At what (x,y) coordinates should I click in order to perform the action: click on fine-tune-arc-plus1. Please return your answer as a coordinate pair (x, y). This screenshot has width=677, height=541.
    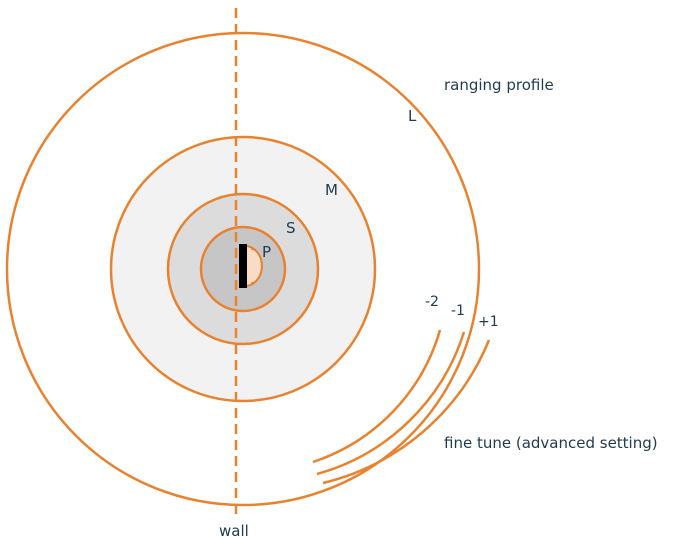
    Looking at the image, I should click on (406, 412).